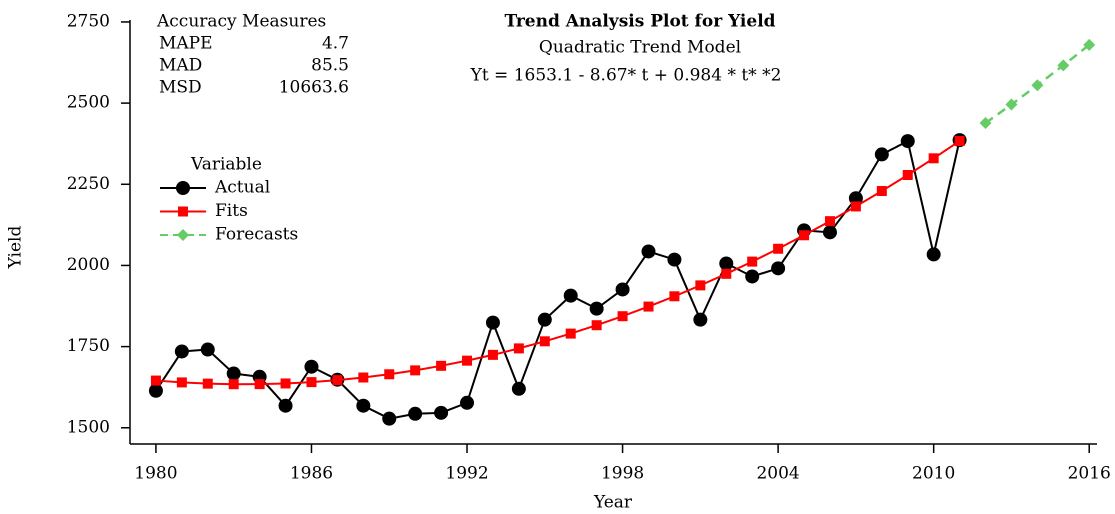 Image resolution: width=1115 pixels, height=514 pixels. What do you see at coordinates (186, 44) in the screenshot?
I see `accuracy-label: MAPE` at bounding box center [186, 44].